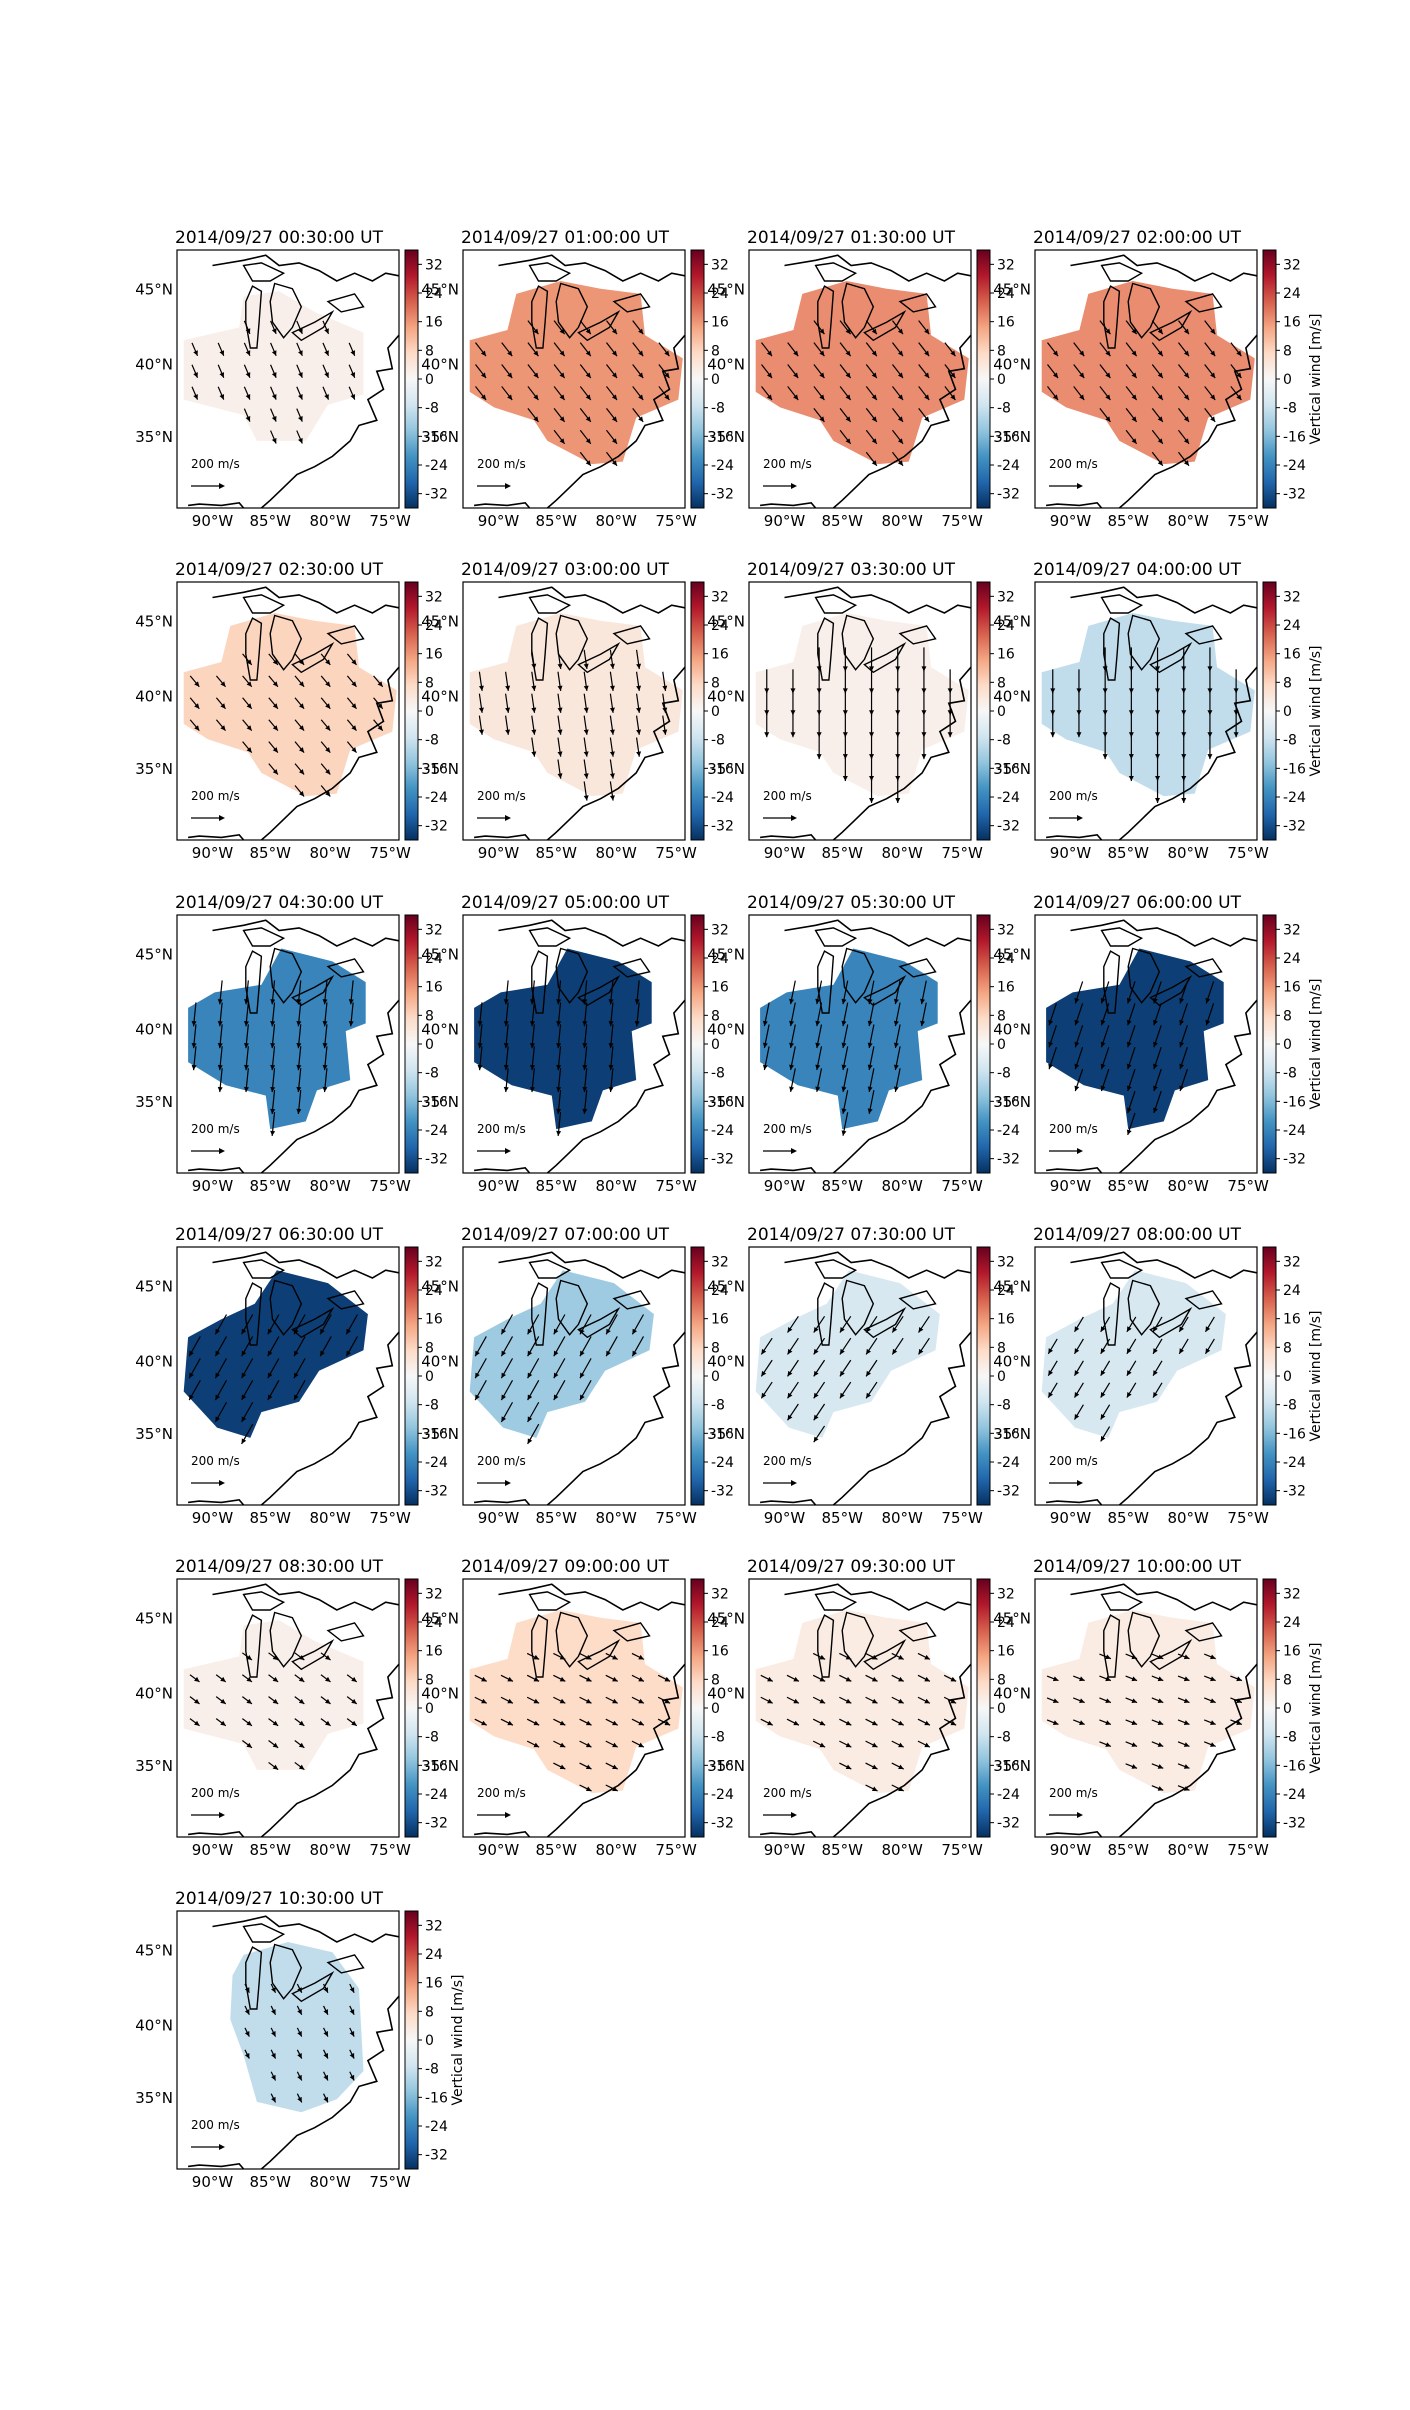 The height and width of the screenshot is (2410, 1410). What do you see at coordinates (1137, 570) in the screenshot?
I see `panel-title: 2014/09/27 04:00:00 UT` at bounding box center [1137, 570].